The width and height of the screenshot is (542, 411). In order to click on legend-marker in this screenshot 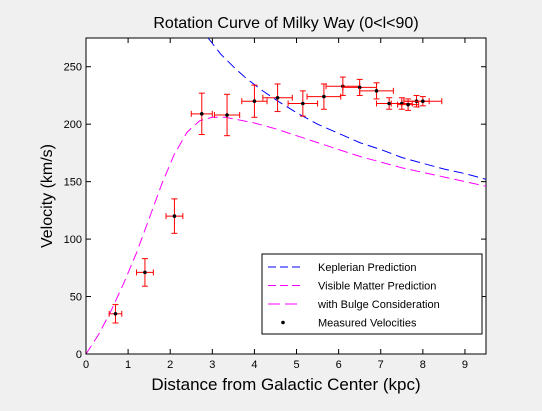, I will do `click(283, 322)`.